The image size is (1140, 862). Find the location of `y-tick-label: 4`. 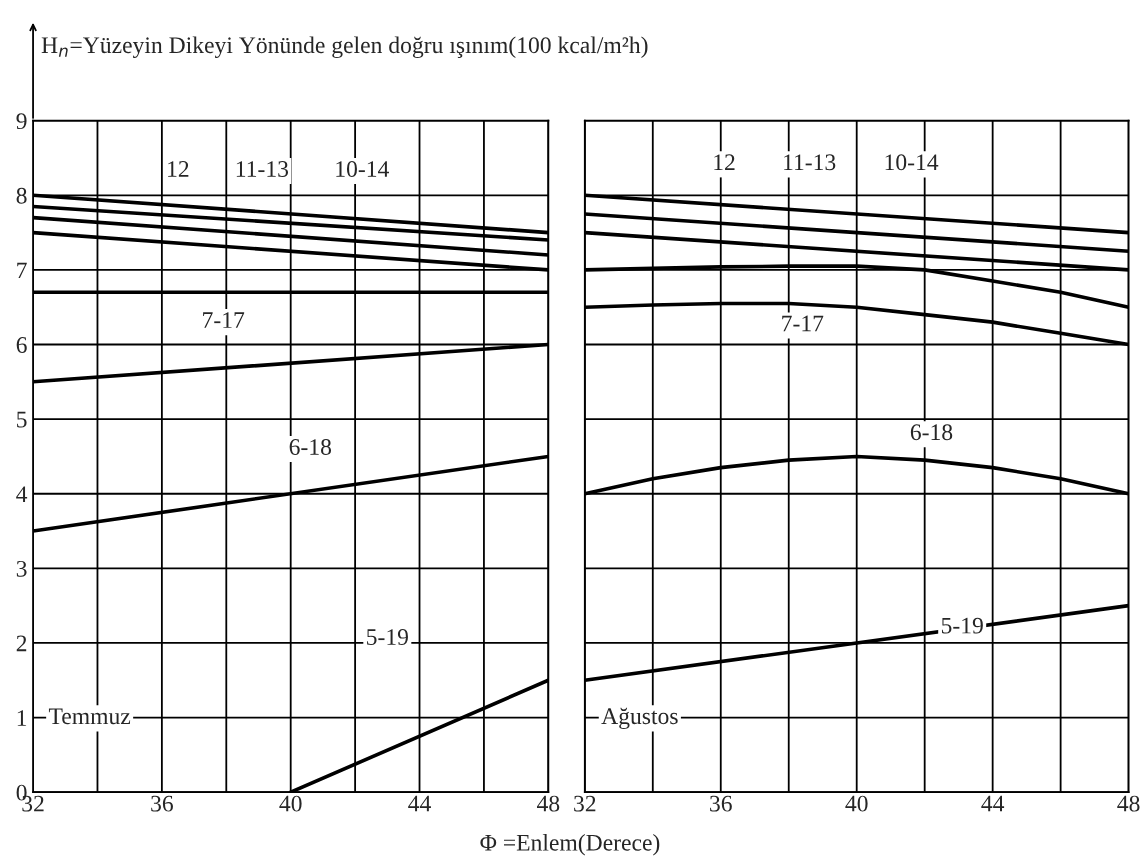

y-tick-label: 4 is located at coordinates (22, 494).